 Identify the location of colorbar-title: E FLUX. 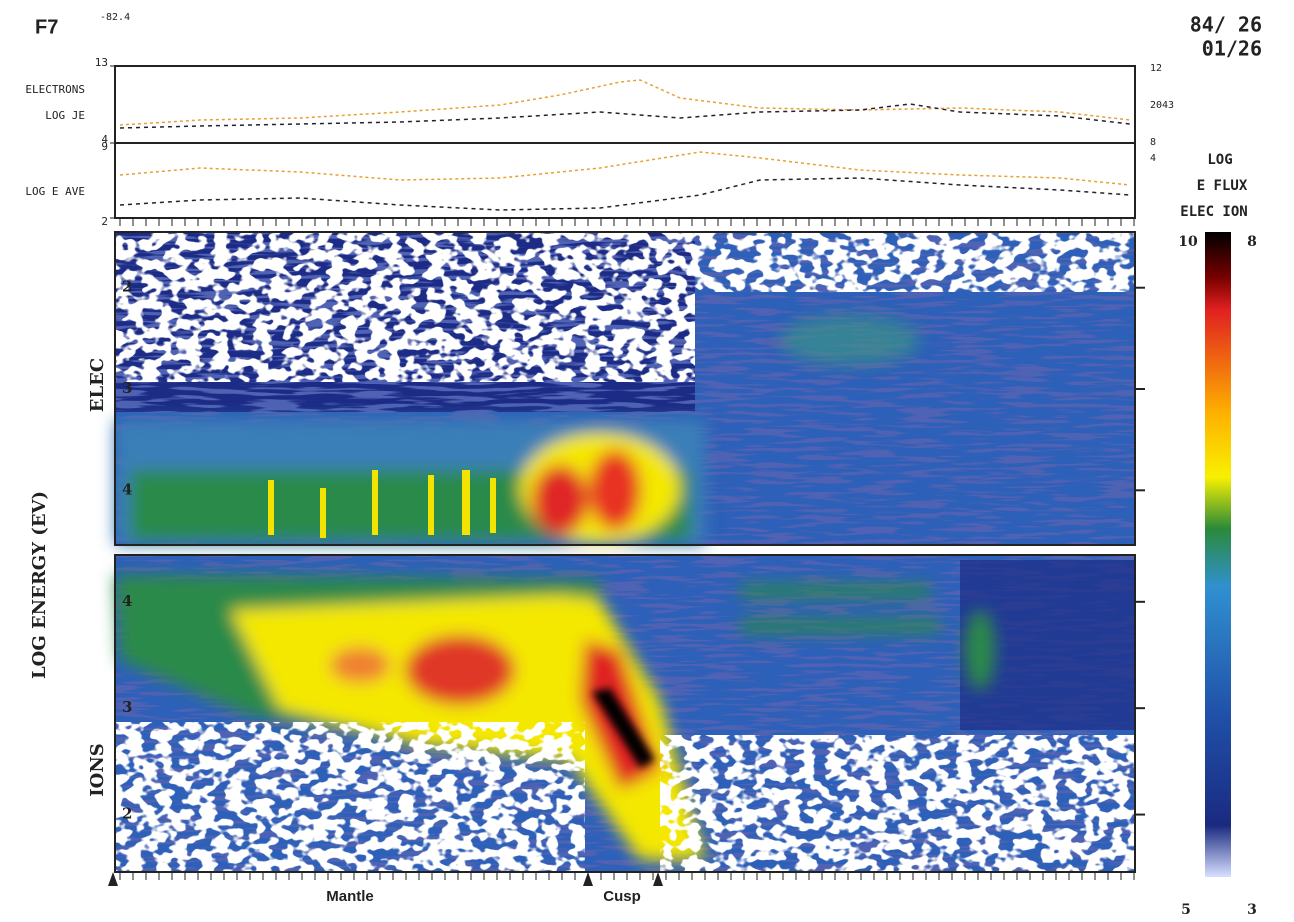
(1222, 186).